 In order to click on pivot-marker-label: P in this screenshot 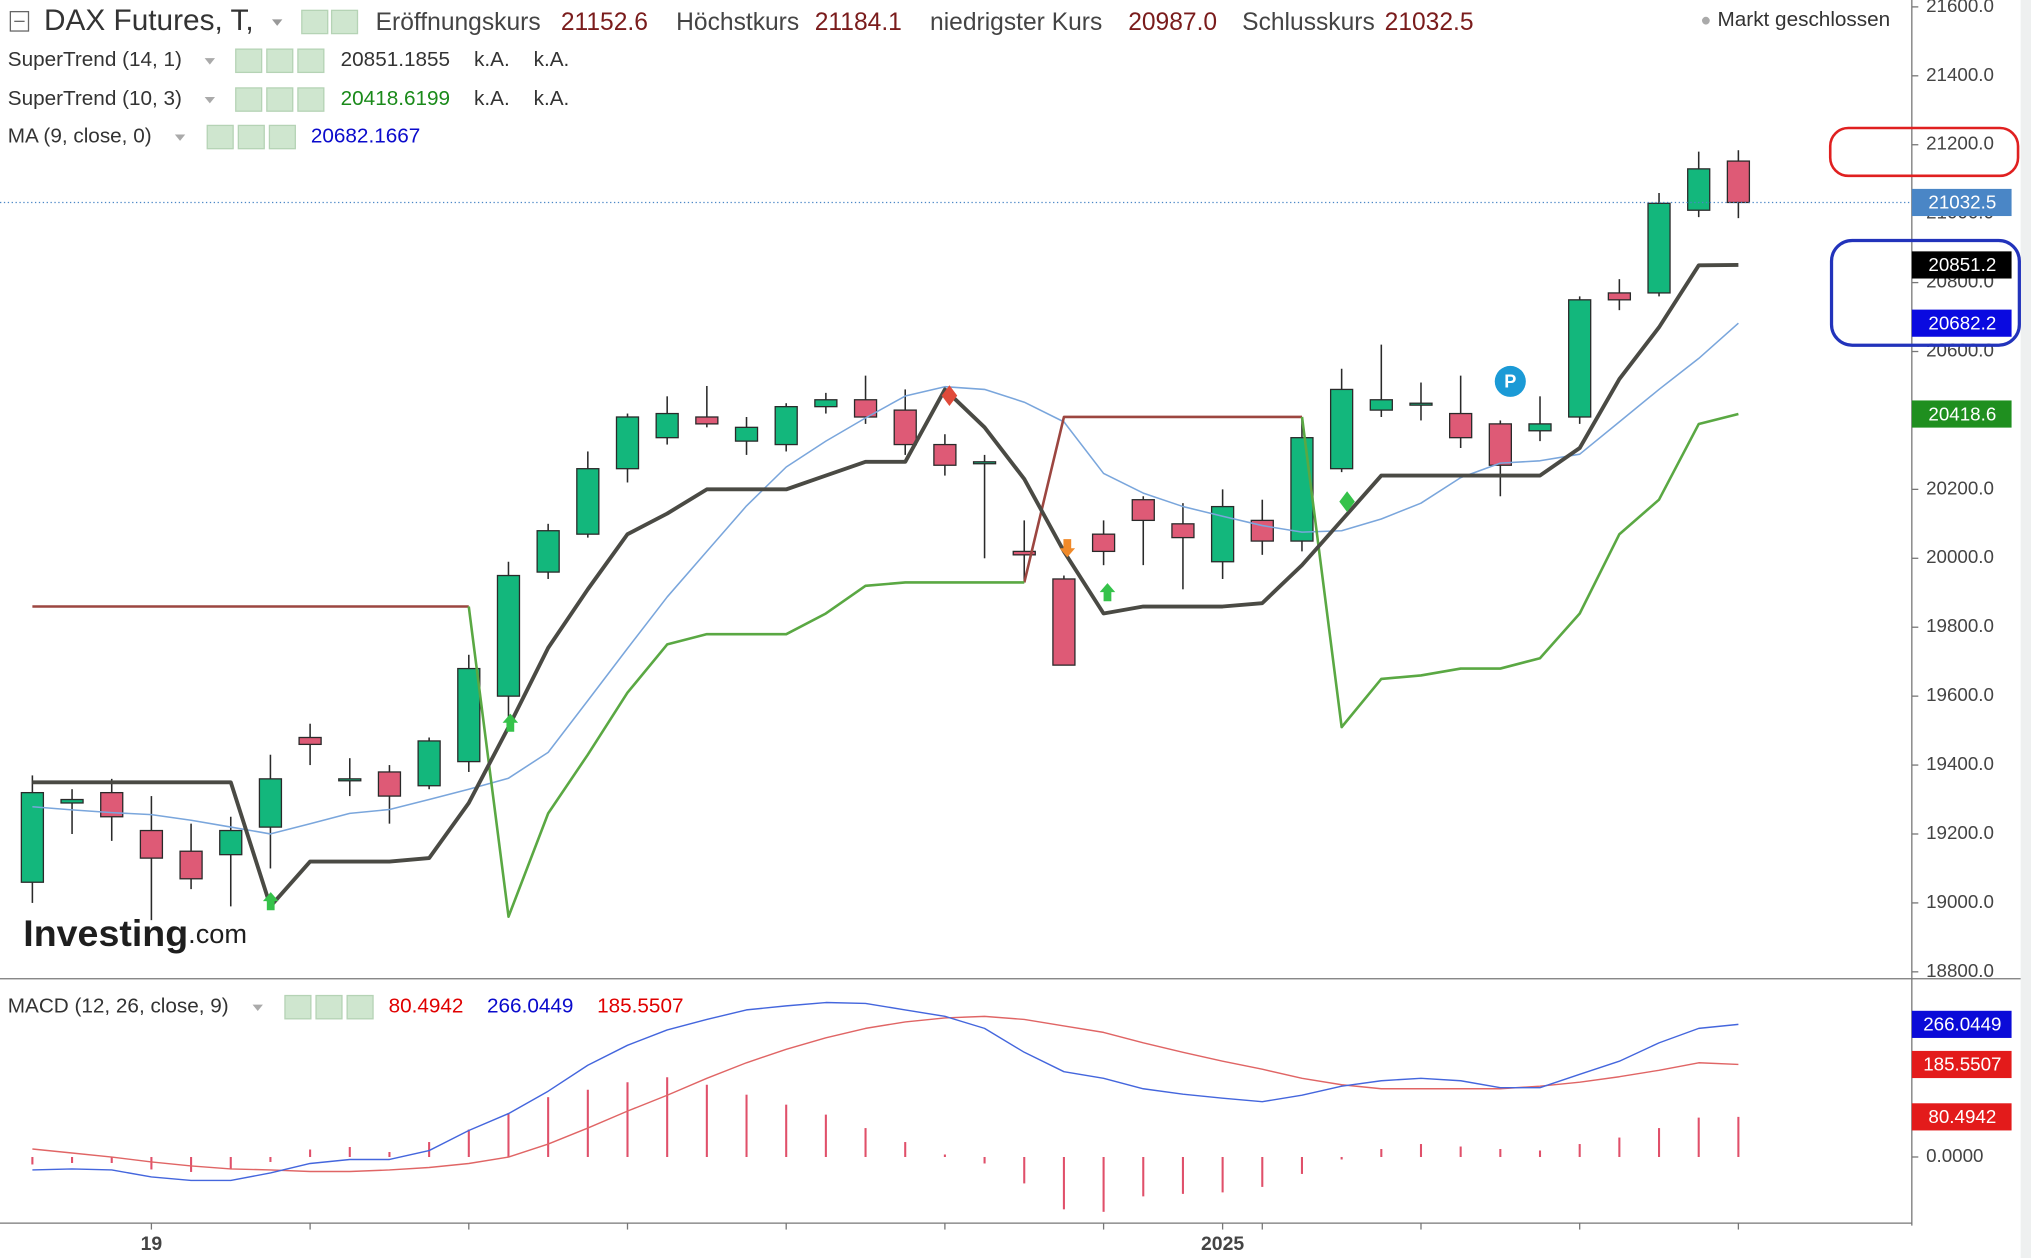, I will do `click(1510, 381)`.